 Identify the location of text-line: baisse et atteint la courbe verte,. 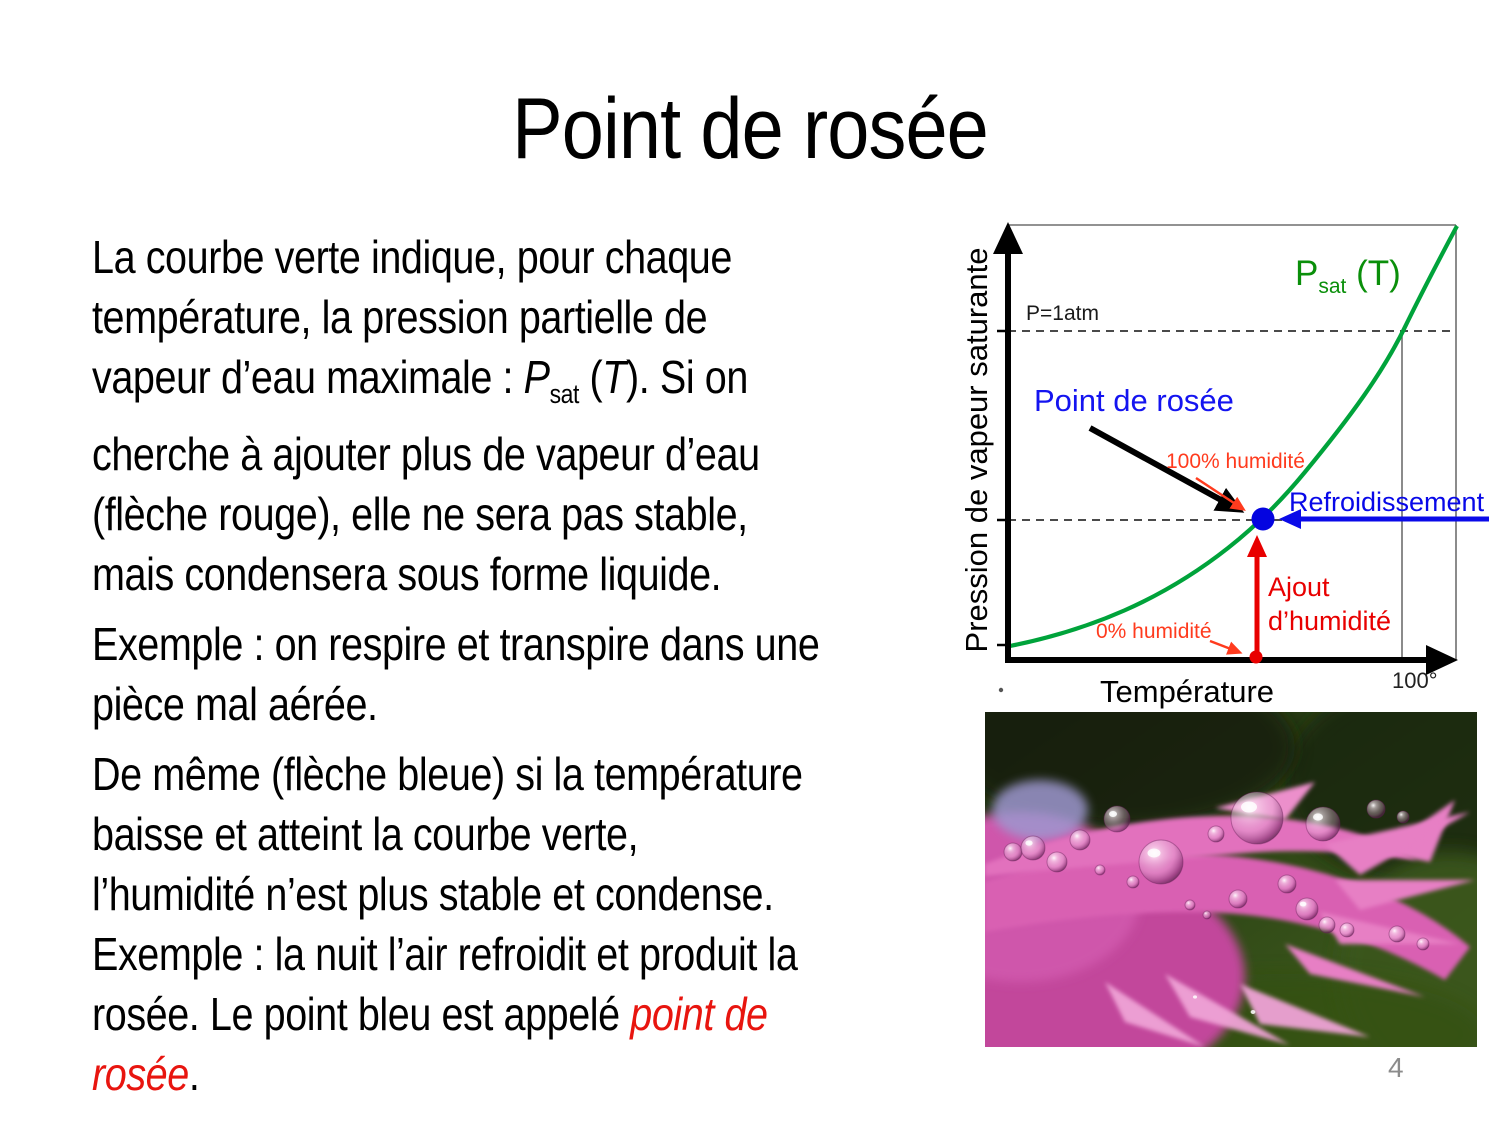
(365, 834).